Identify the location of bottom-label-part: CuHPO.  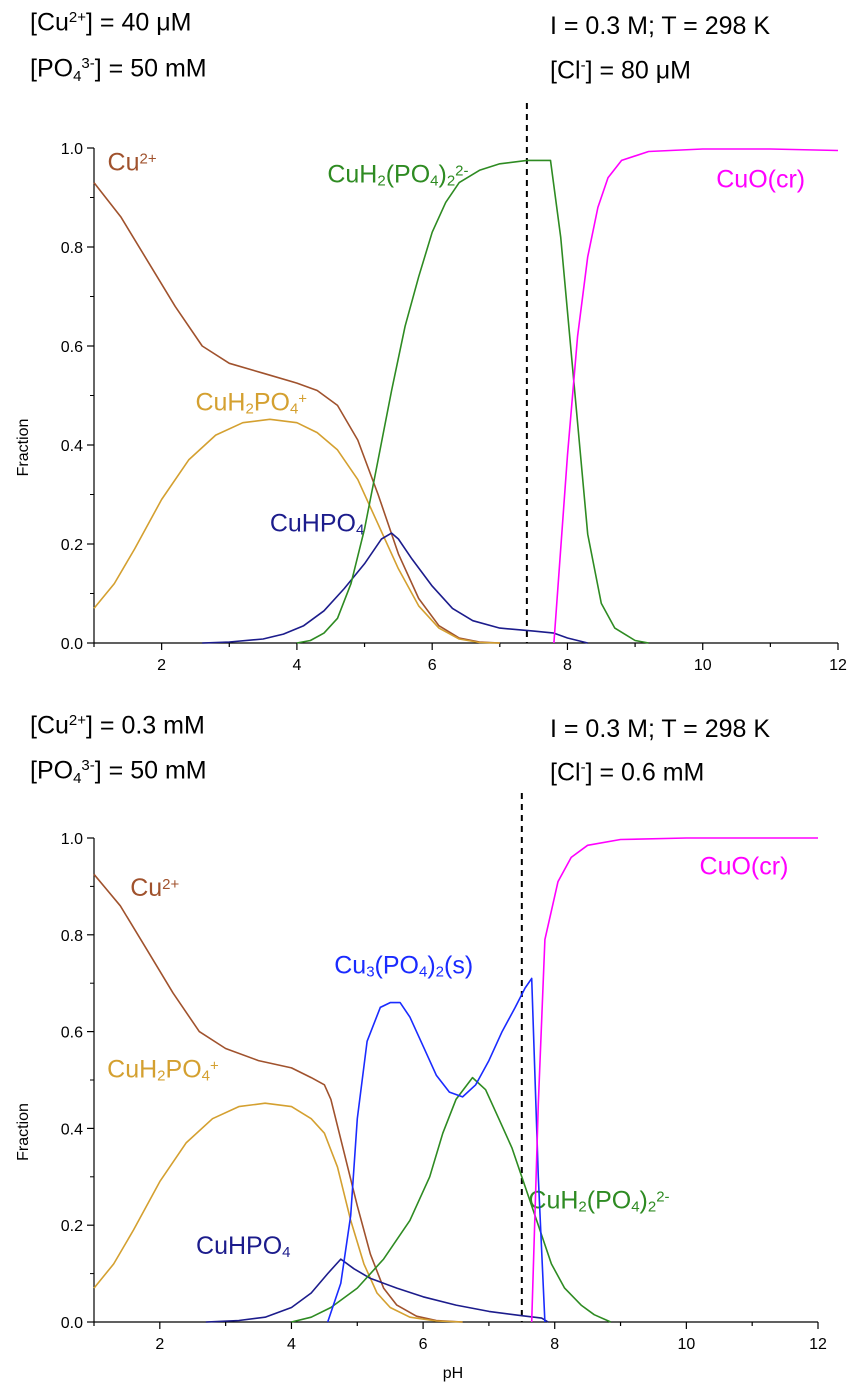
(239, 1246).